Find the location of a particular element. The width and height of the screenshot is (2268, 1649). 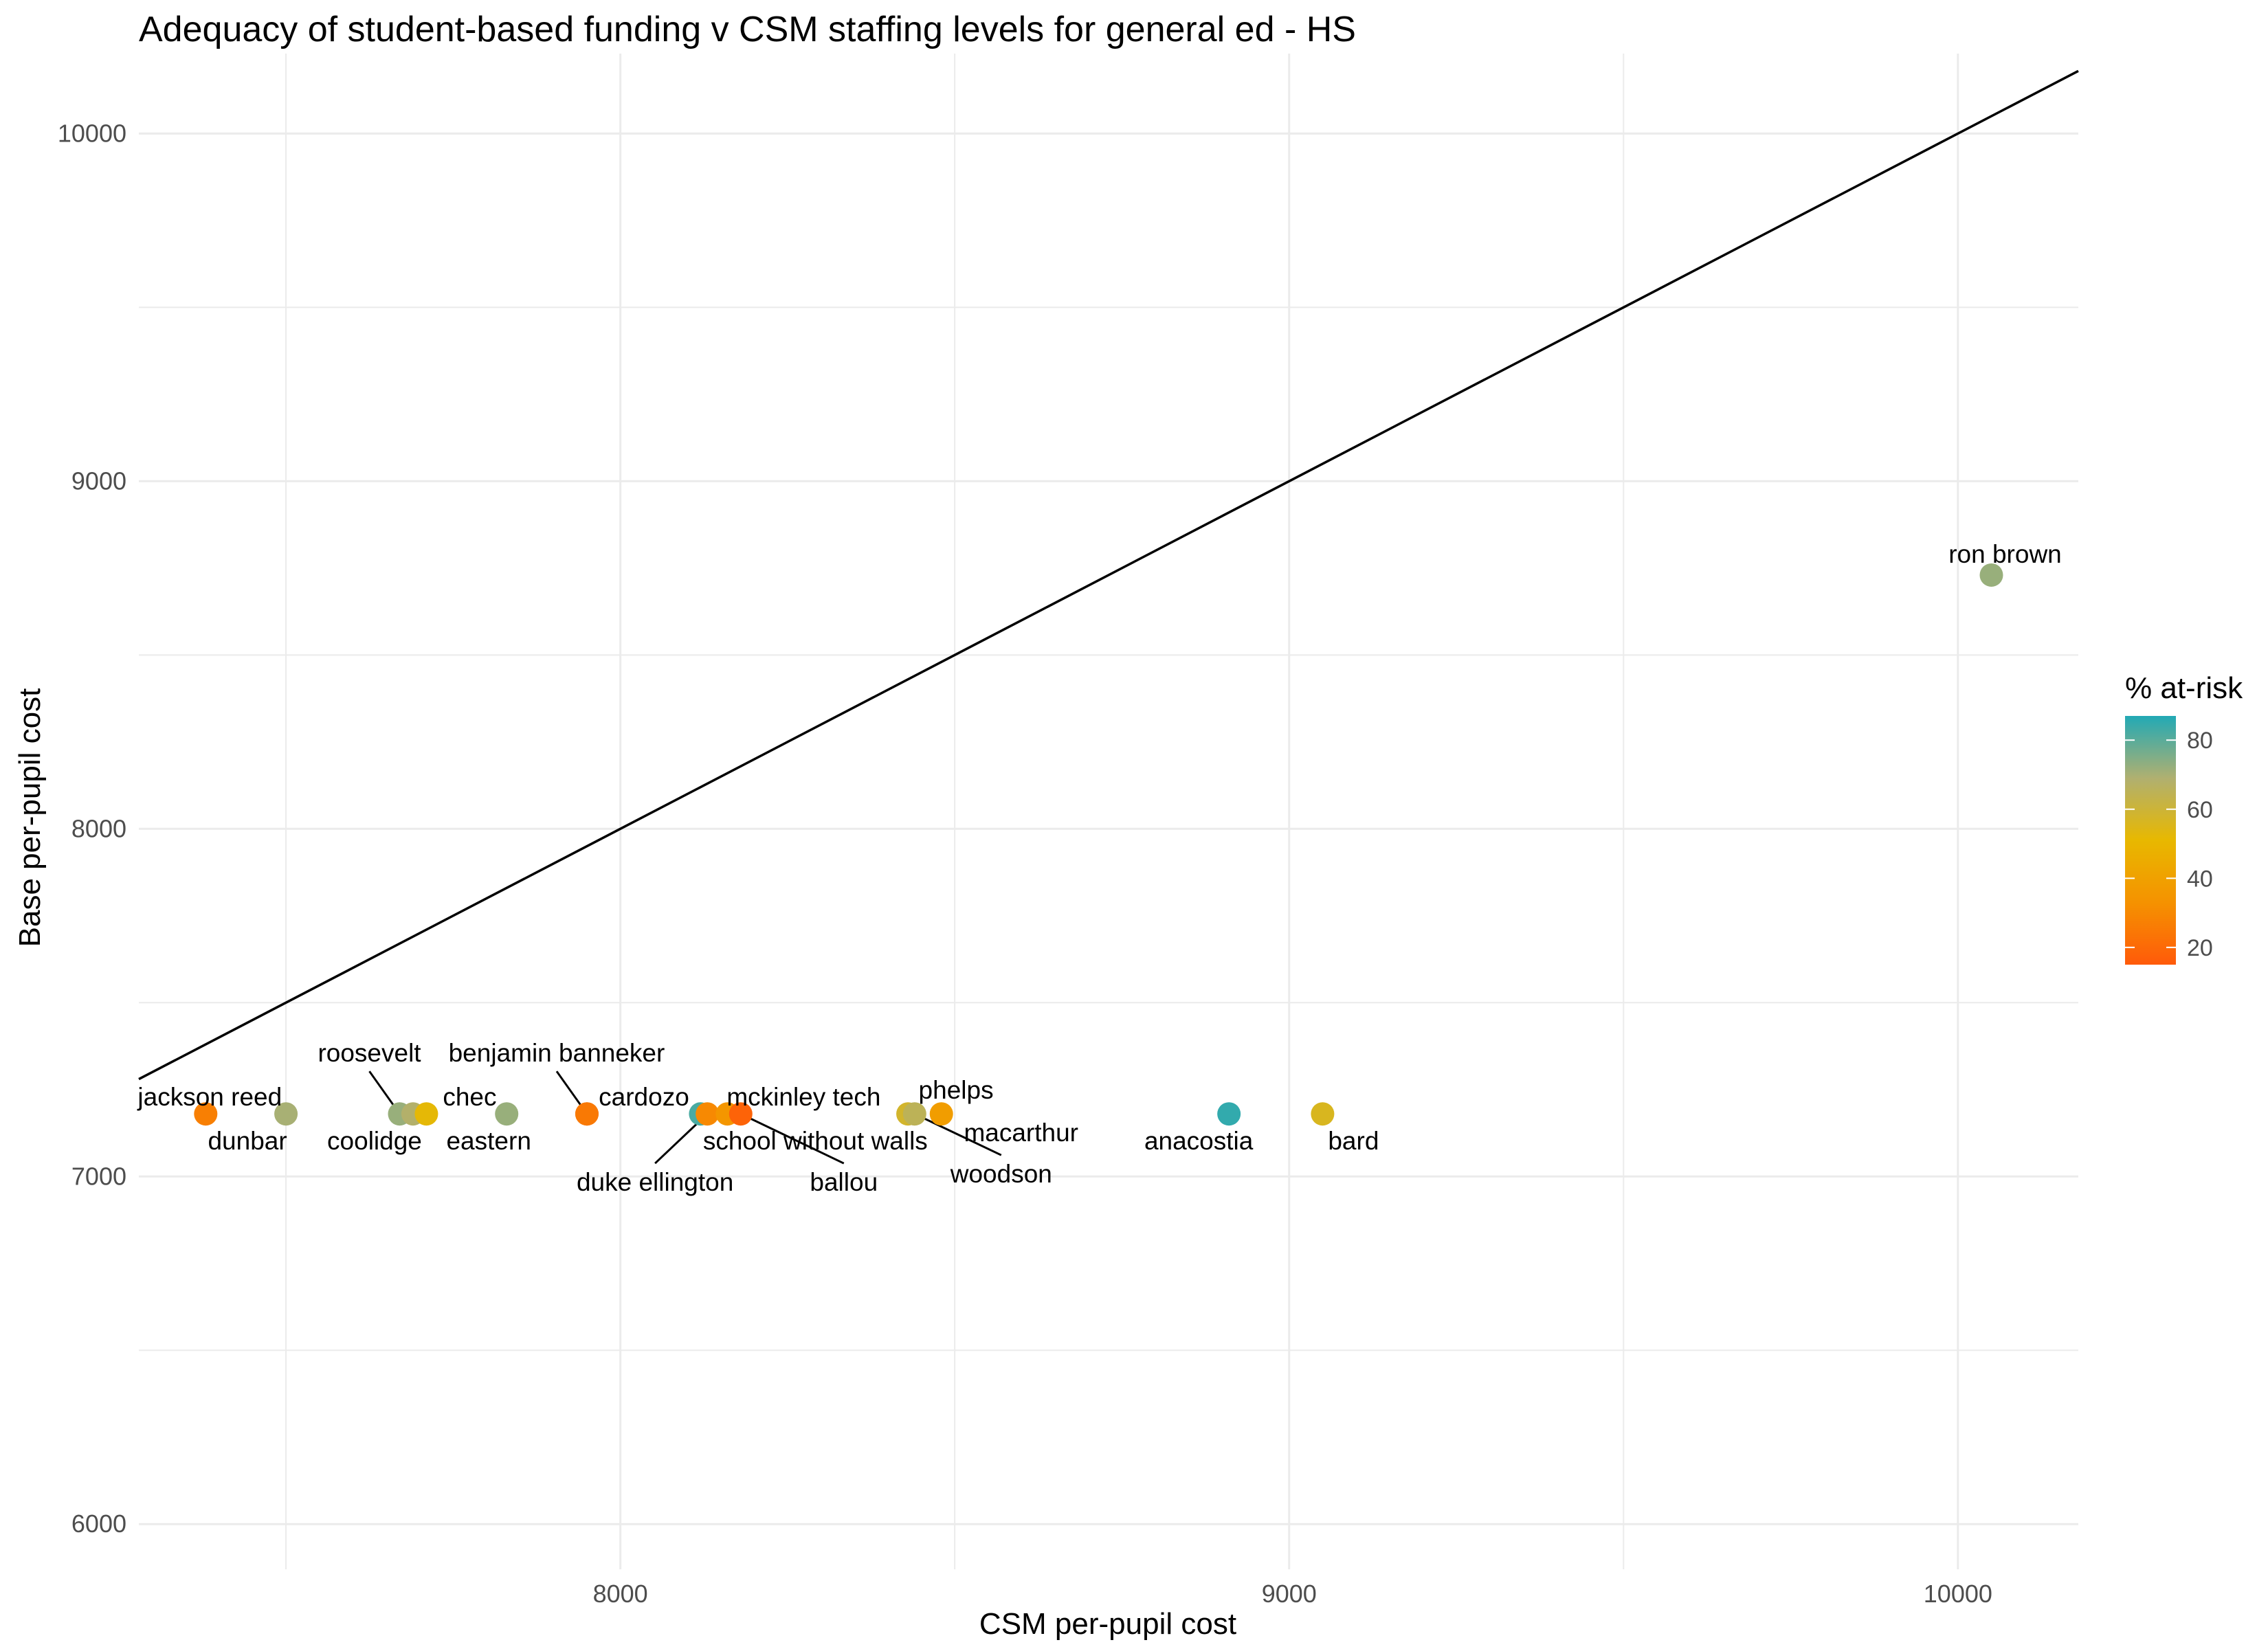

point-label: phelps is located at coordinates (956, 1090).